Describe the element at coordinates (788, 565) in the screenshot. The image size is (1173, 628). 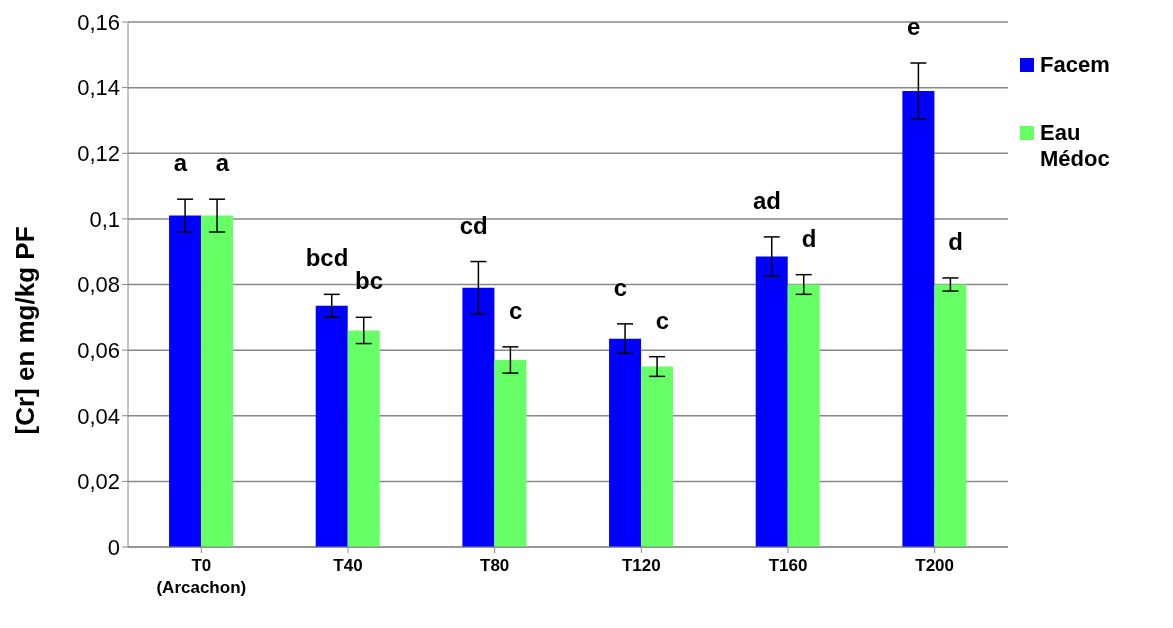
I see `x-tick-label: T160` at that location.